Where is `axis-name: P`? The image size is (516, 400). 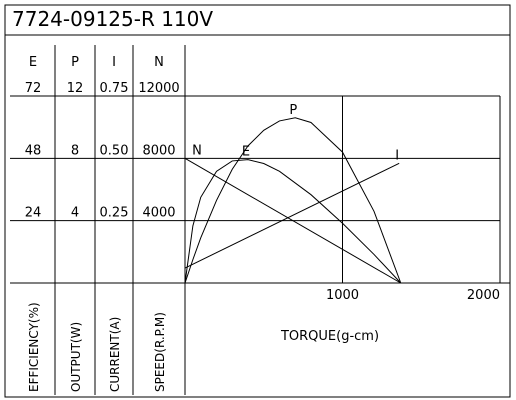 axis-name: P is located at coordinates (75, 62).